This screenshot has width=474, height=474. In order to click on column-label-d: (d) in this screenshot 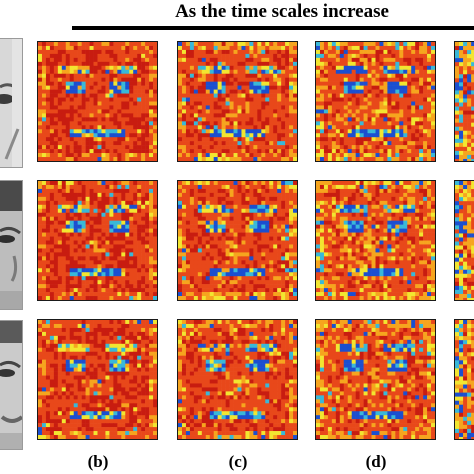, I will do `click(376, 461)`.